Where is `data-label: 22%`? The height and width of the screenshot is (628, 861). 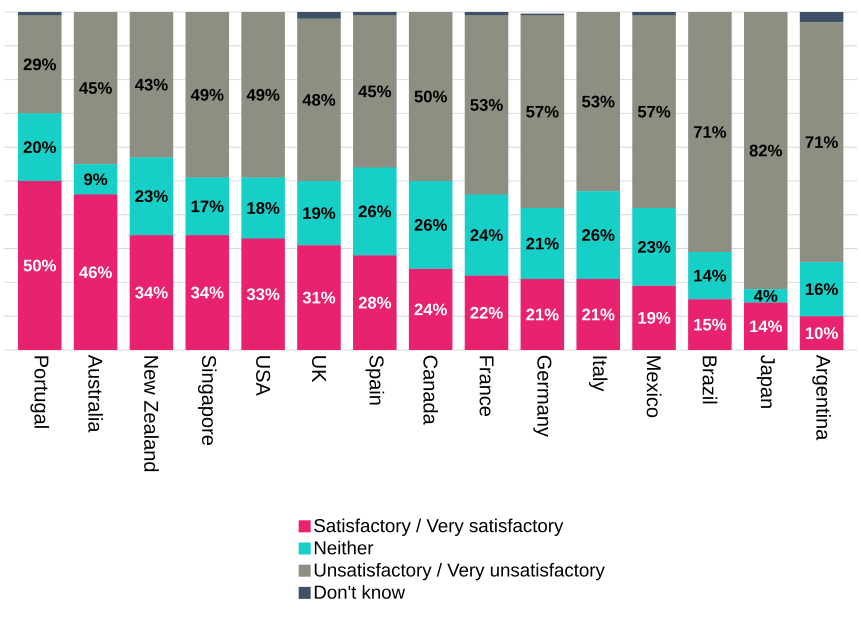 data-label: 22% is located at coordinates (486, 312).